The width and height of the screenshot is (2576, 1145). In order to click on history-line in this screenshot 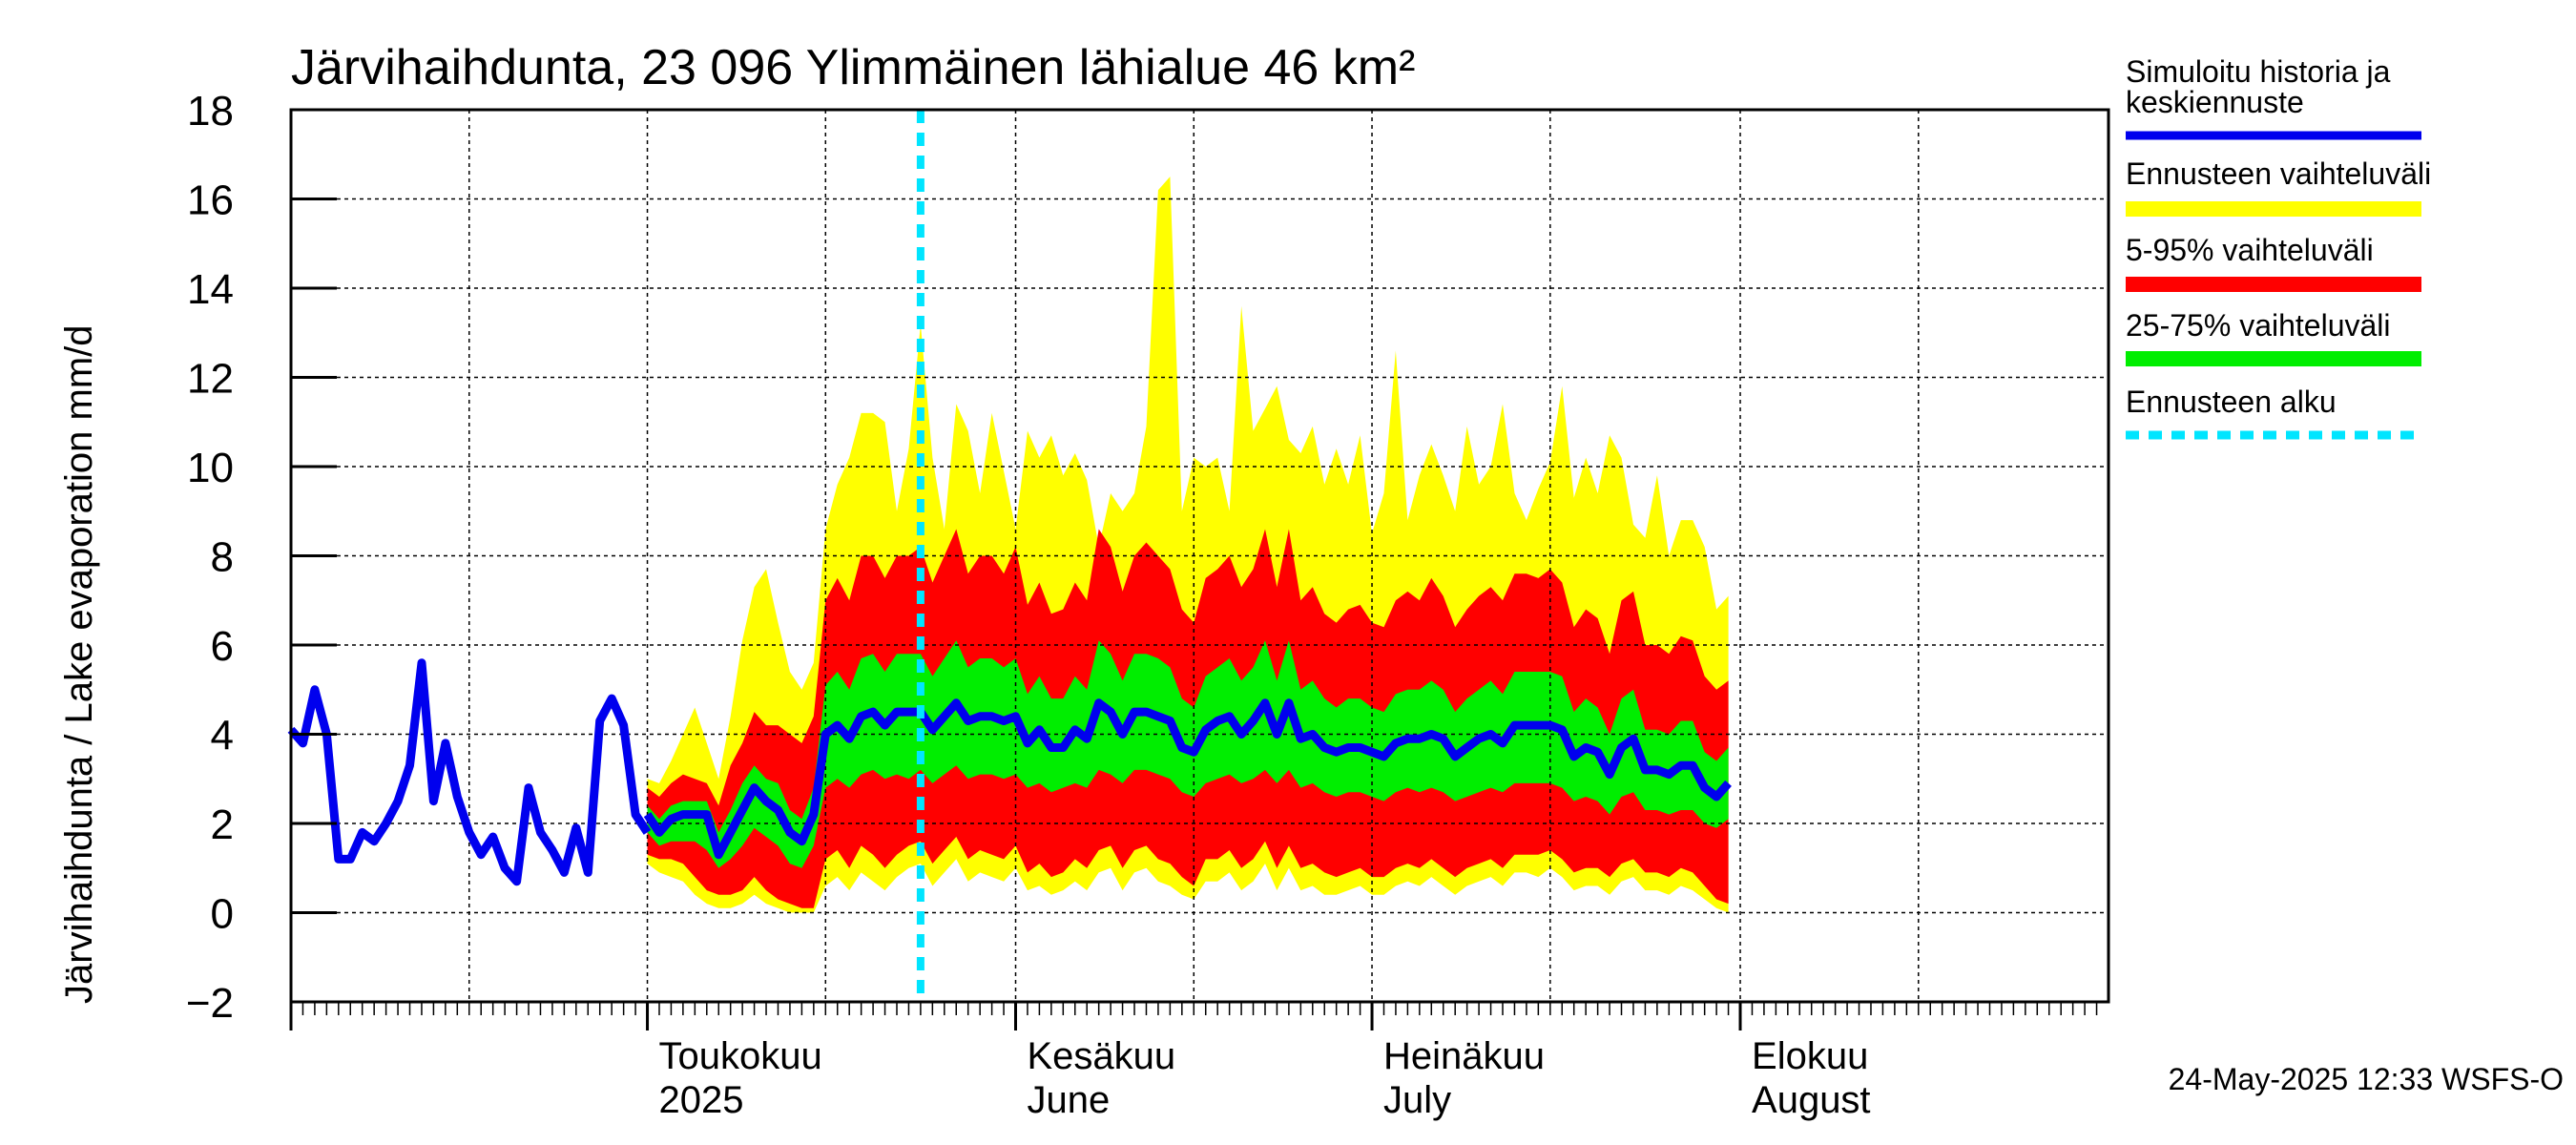, I will do `click(469, 772)`.